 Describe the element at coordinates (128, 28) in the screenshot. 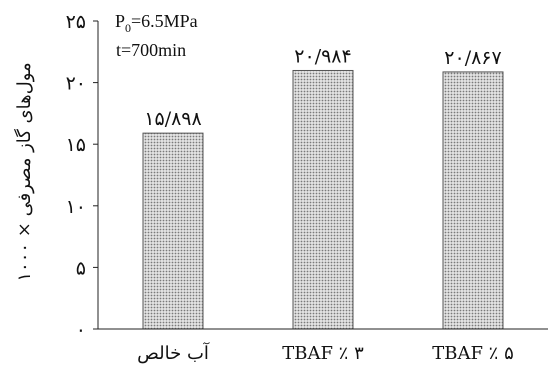

I see `annotation-pressure-subscript: 0` at that location.